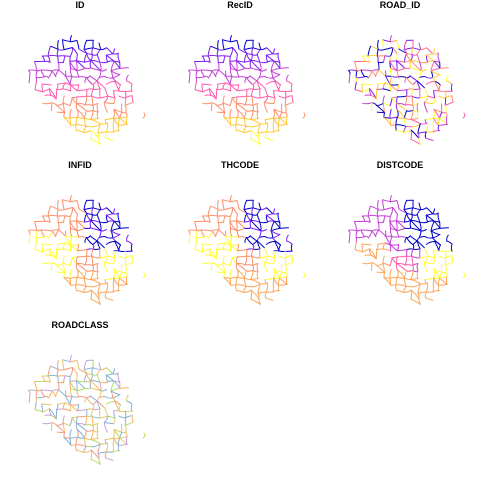 This screenshot has width=480, height=480. Describe the element at coordinates (240, 5) in the screenshot. I see `panel-title: RecID` at that location.